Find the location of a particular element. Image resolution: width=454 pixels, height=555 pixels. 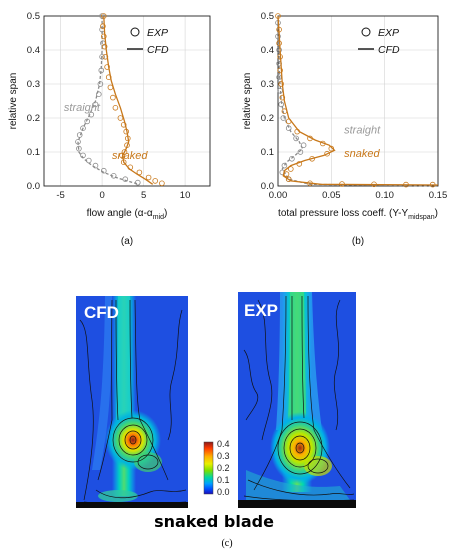

panel-a-annotation-straight: straight is located at coordinates (82, 108).